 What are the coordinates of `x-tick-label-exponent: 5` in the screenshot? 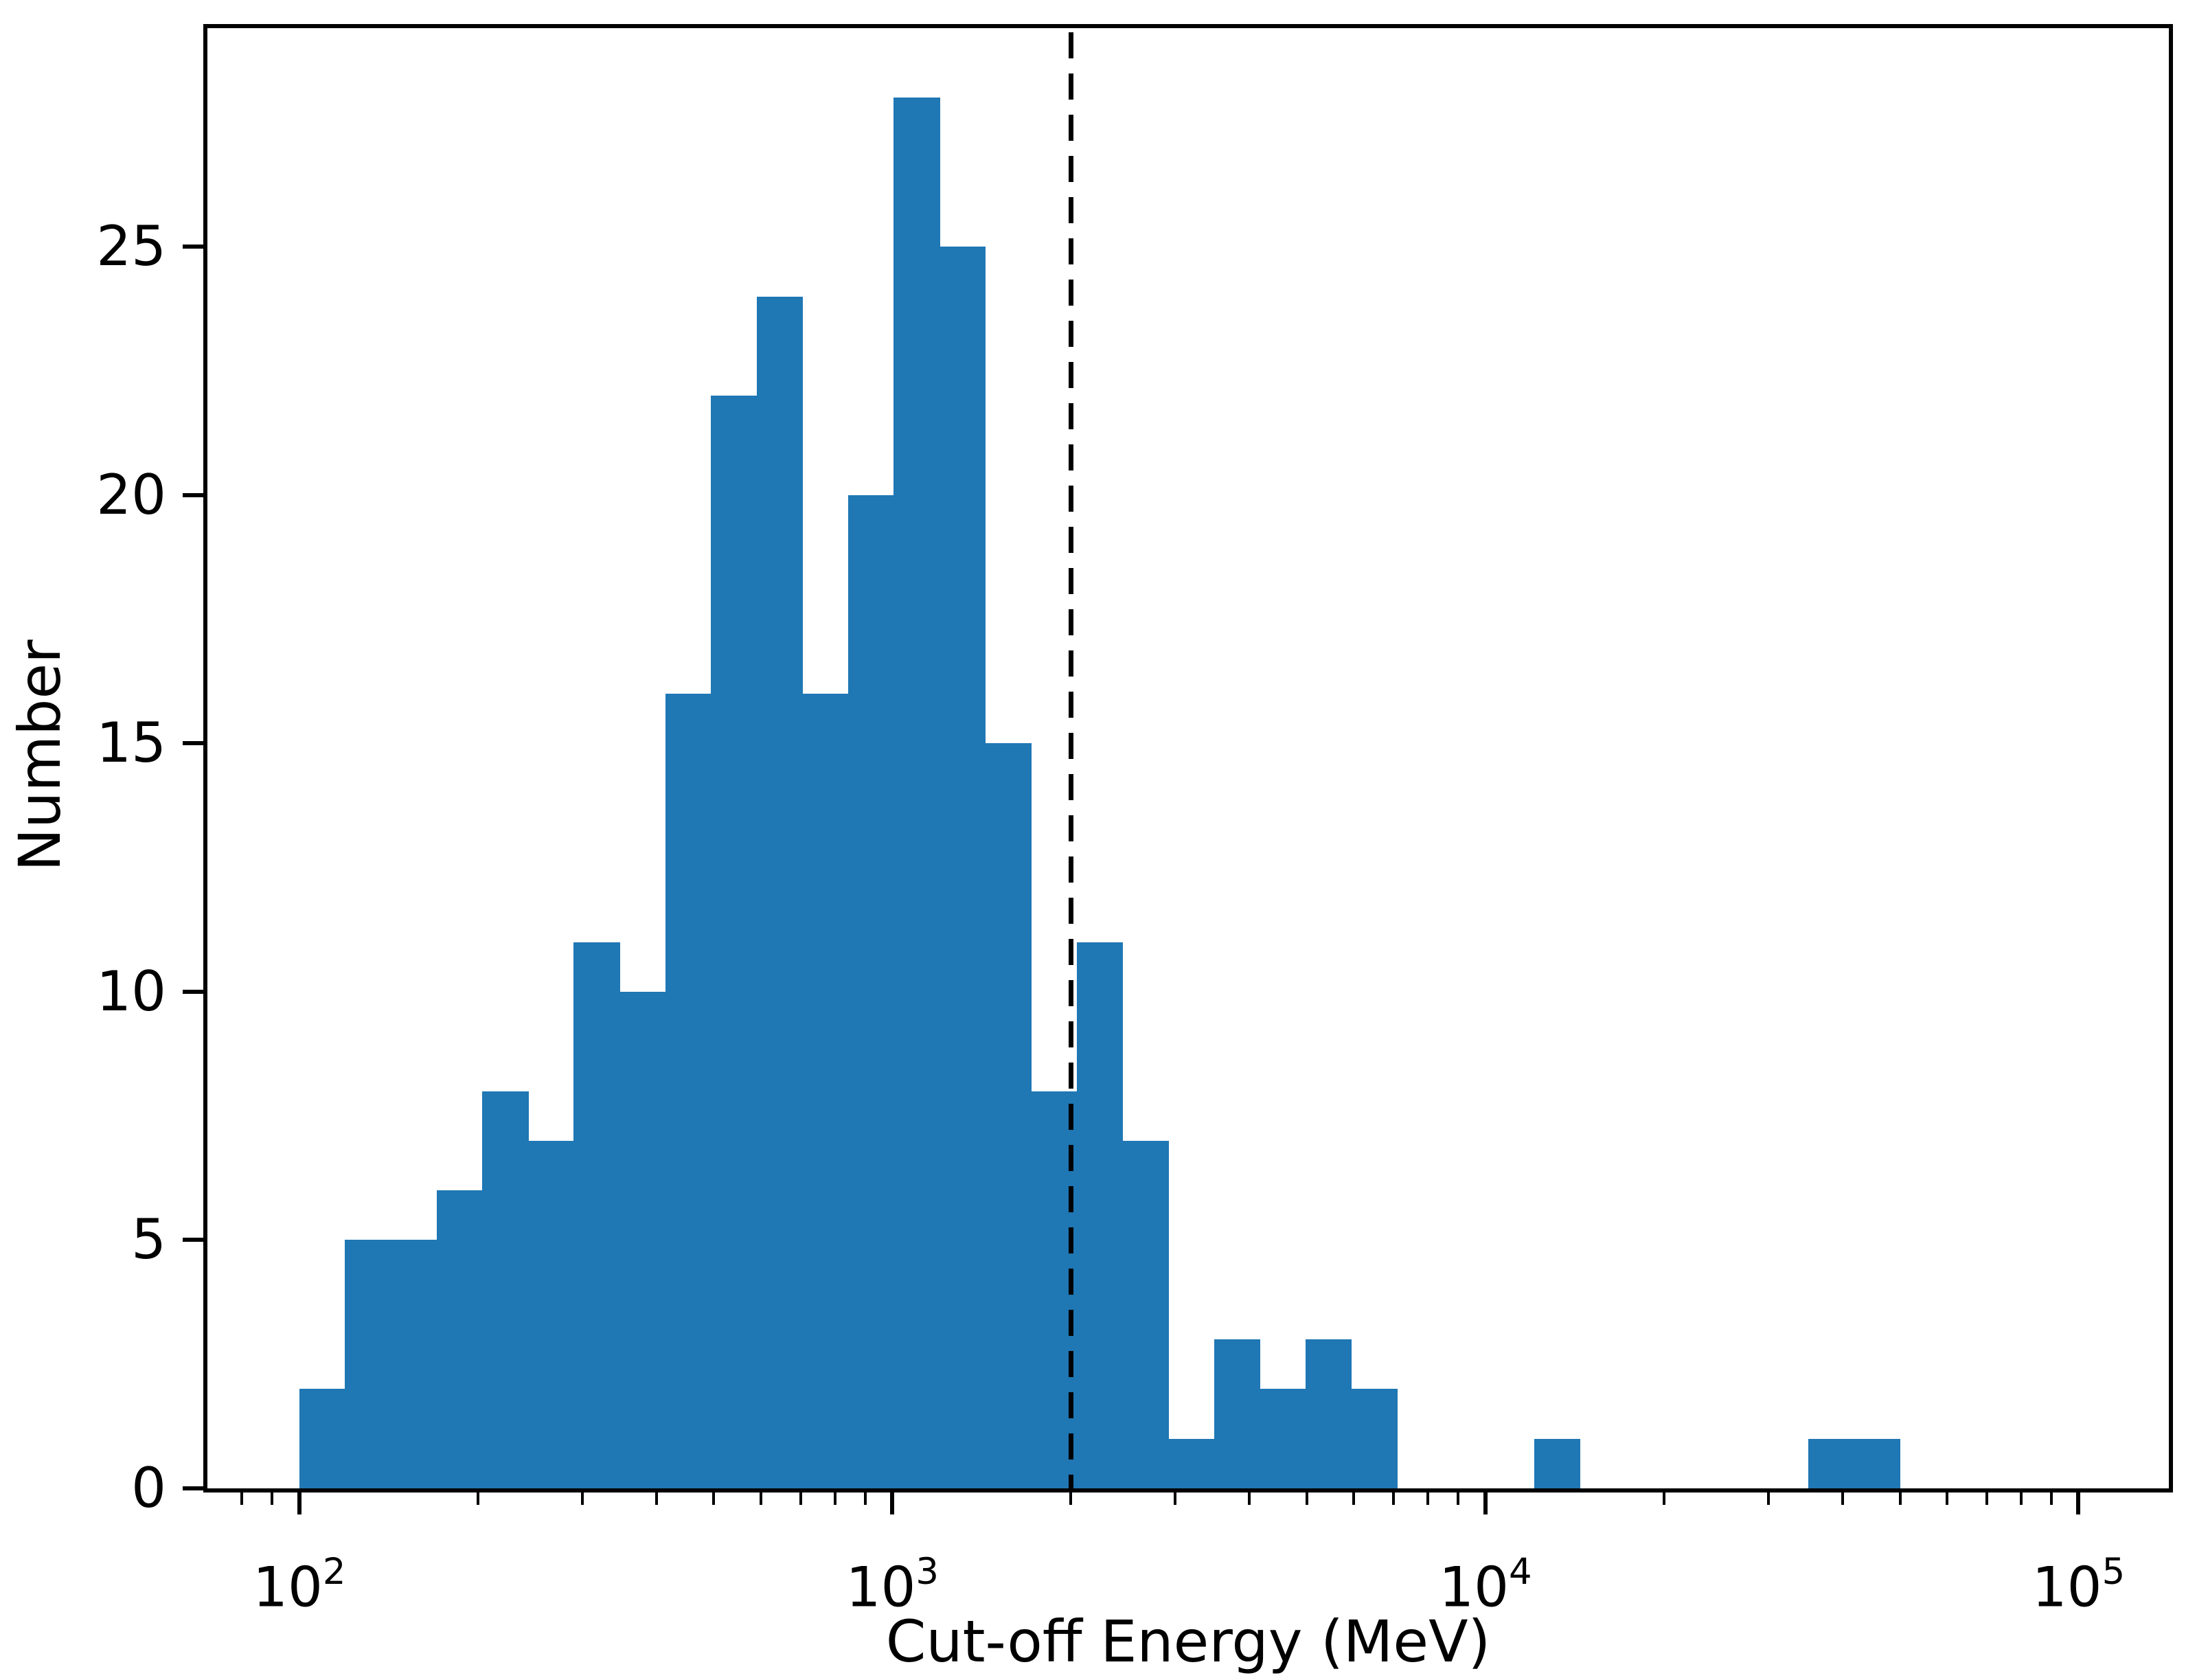 It's located at (2114, 1572).